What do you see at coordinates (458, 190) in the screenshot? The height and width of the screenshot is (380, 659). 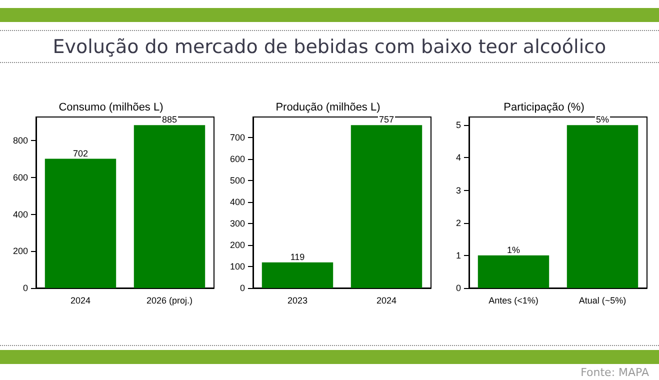 I see `y-tick-label: 3` at bounding box center [458, 190].